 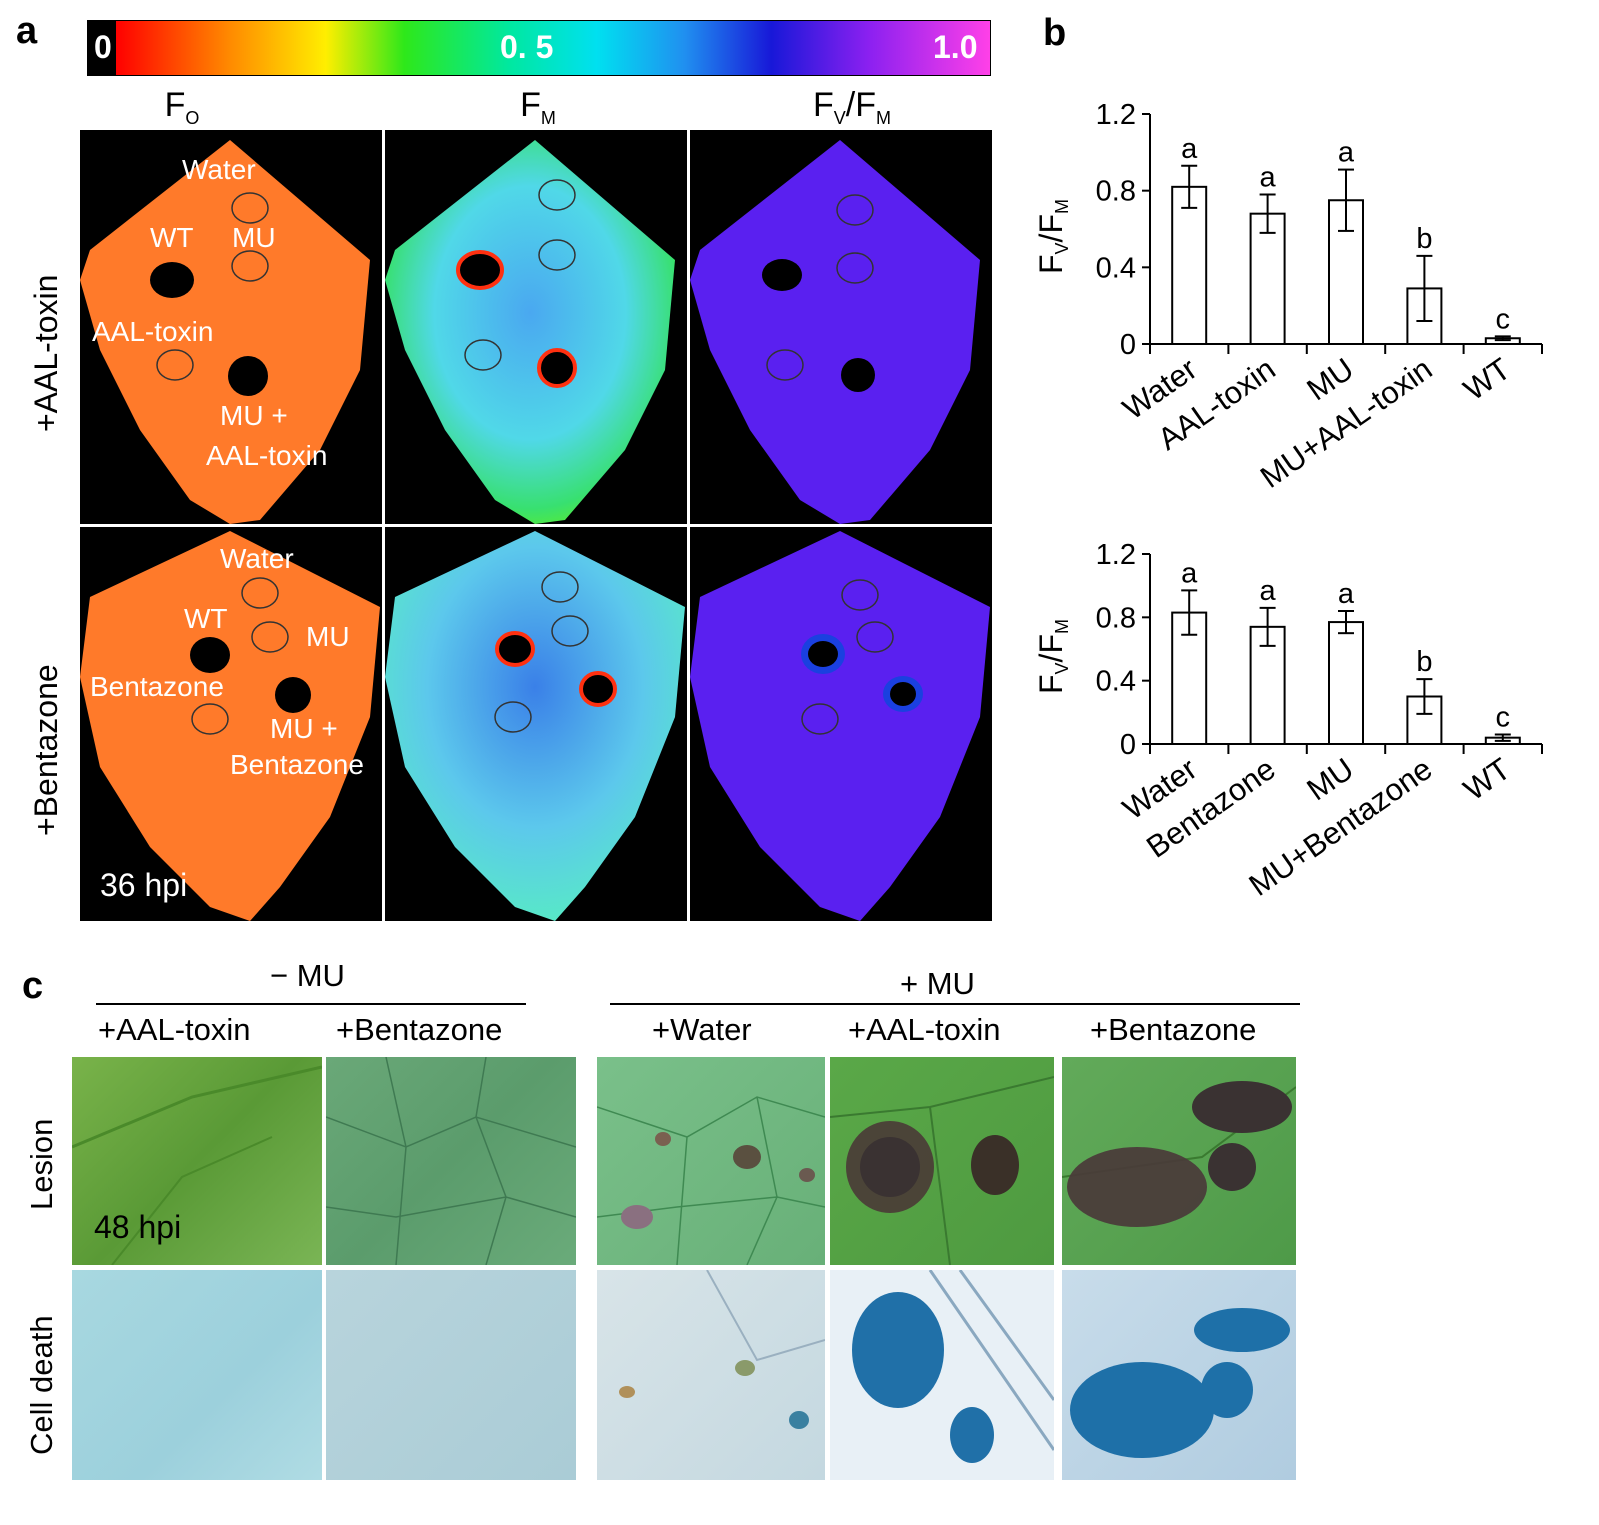 What do you see at coordinates (219, 169) in the screenshot?
I see `spot-label-water: Water` at bounding box center [219, 169].